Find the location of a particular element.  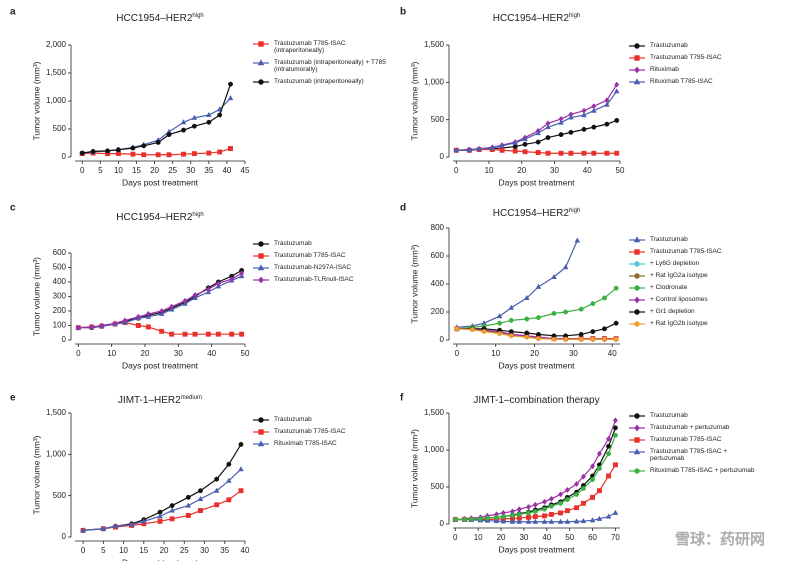

legend-item: + Ly6G depletion is located at coordinates (690, 264).